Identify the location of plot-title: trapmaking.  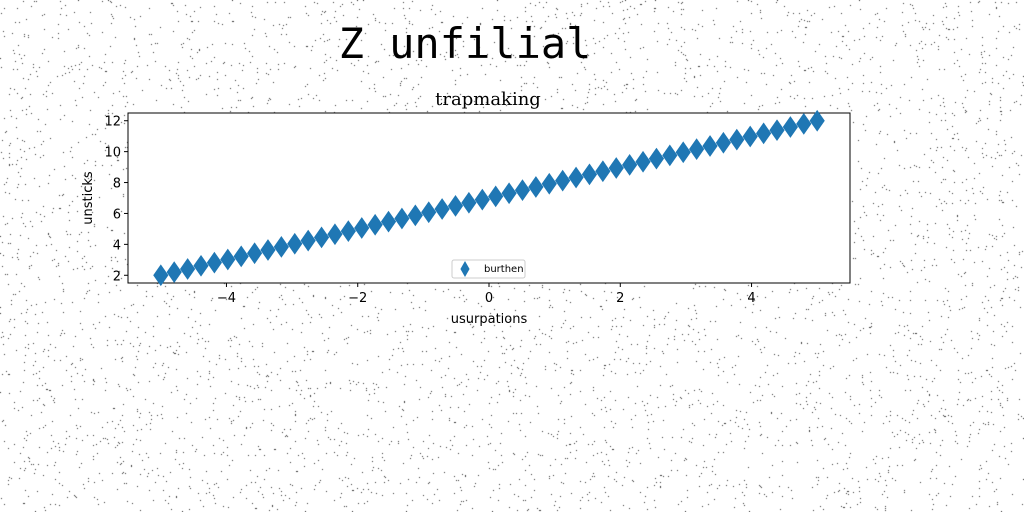
(488, 99).